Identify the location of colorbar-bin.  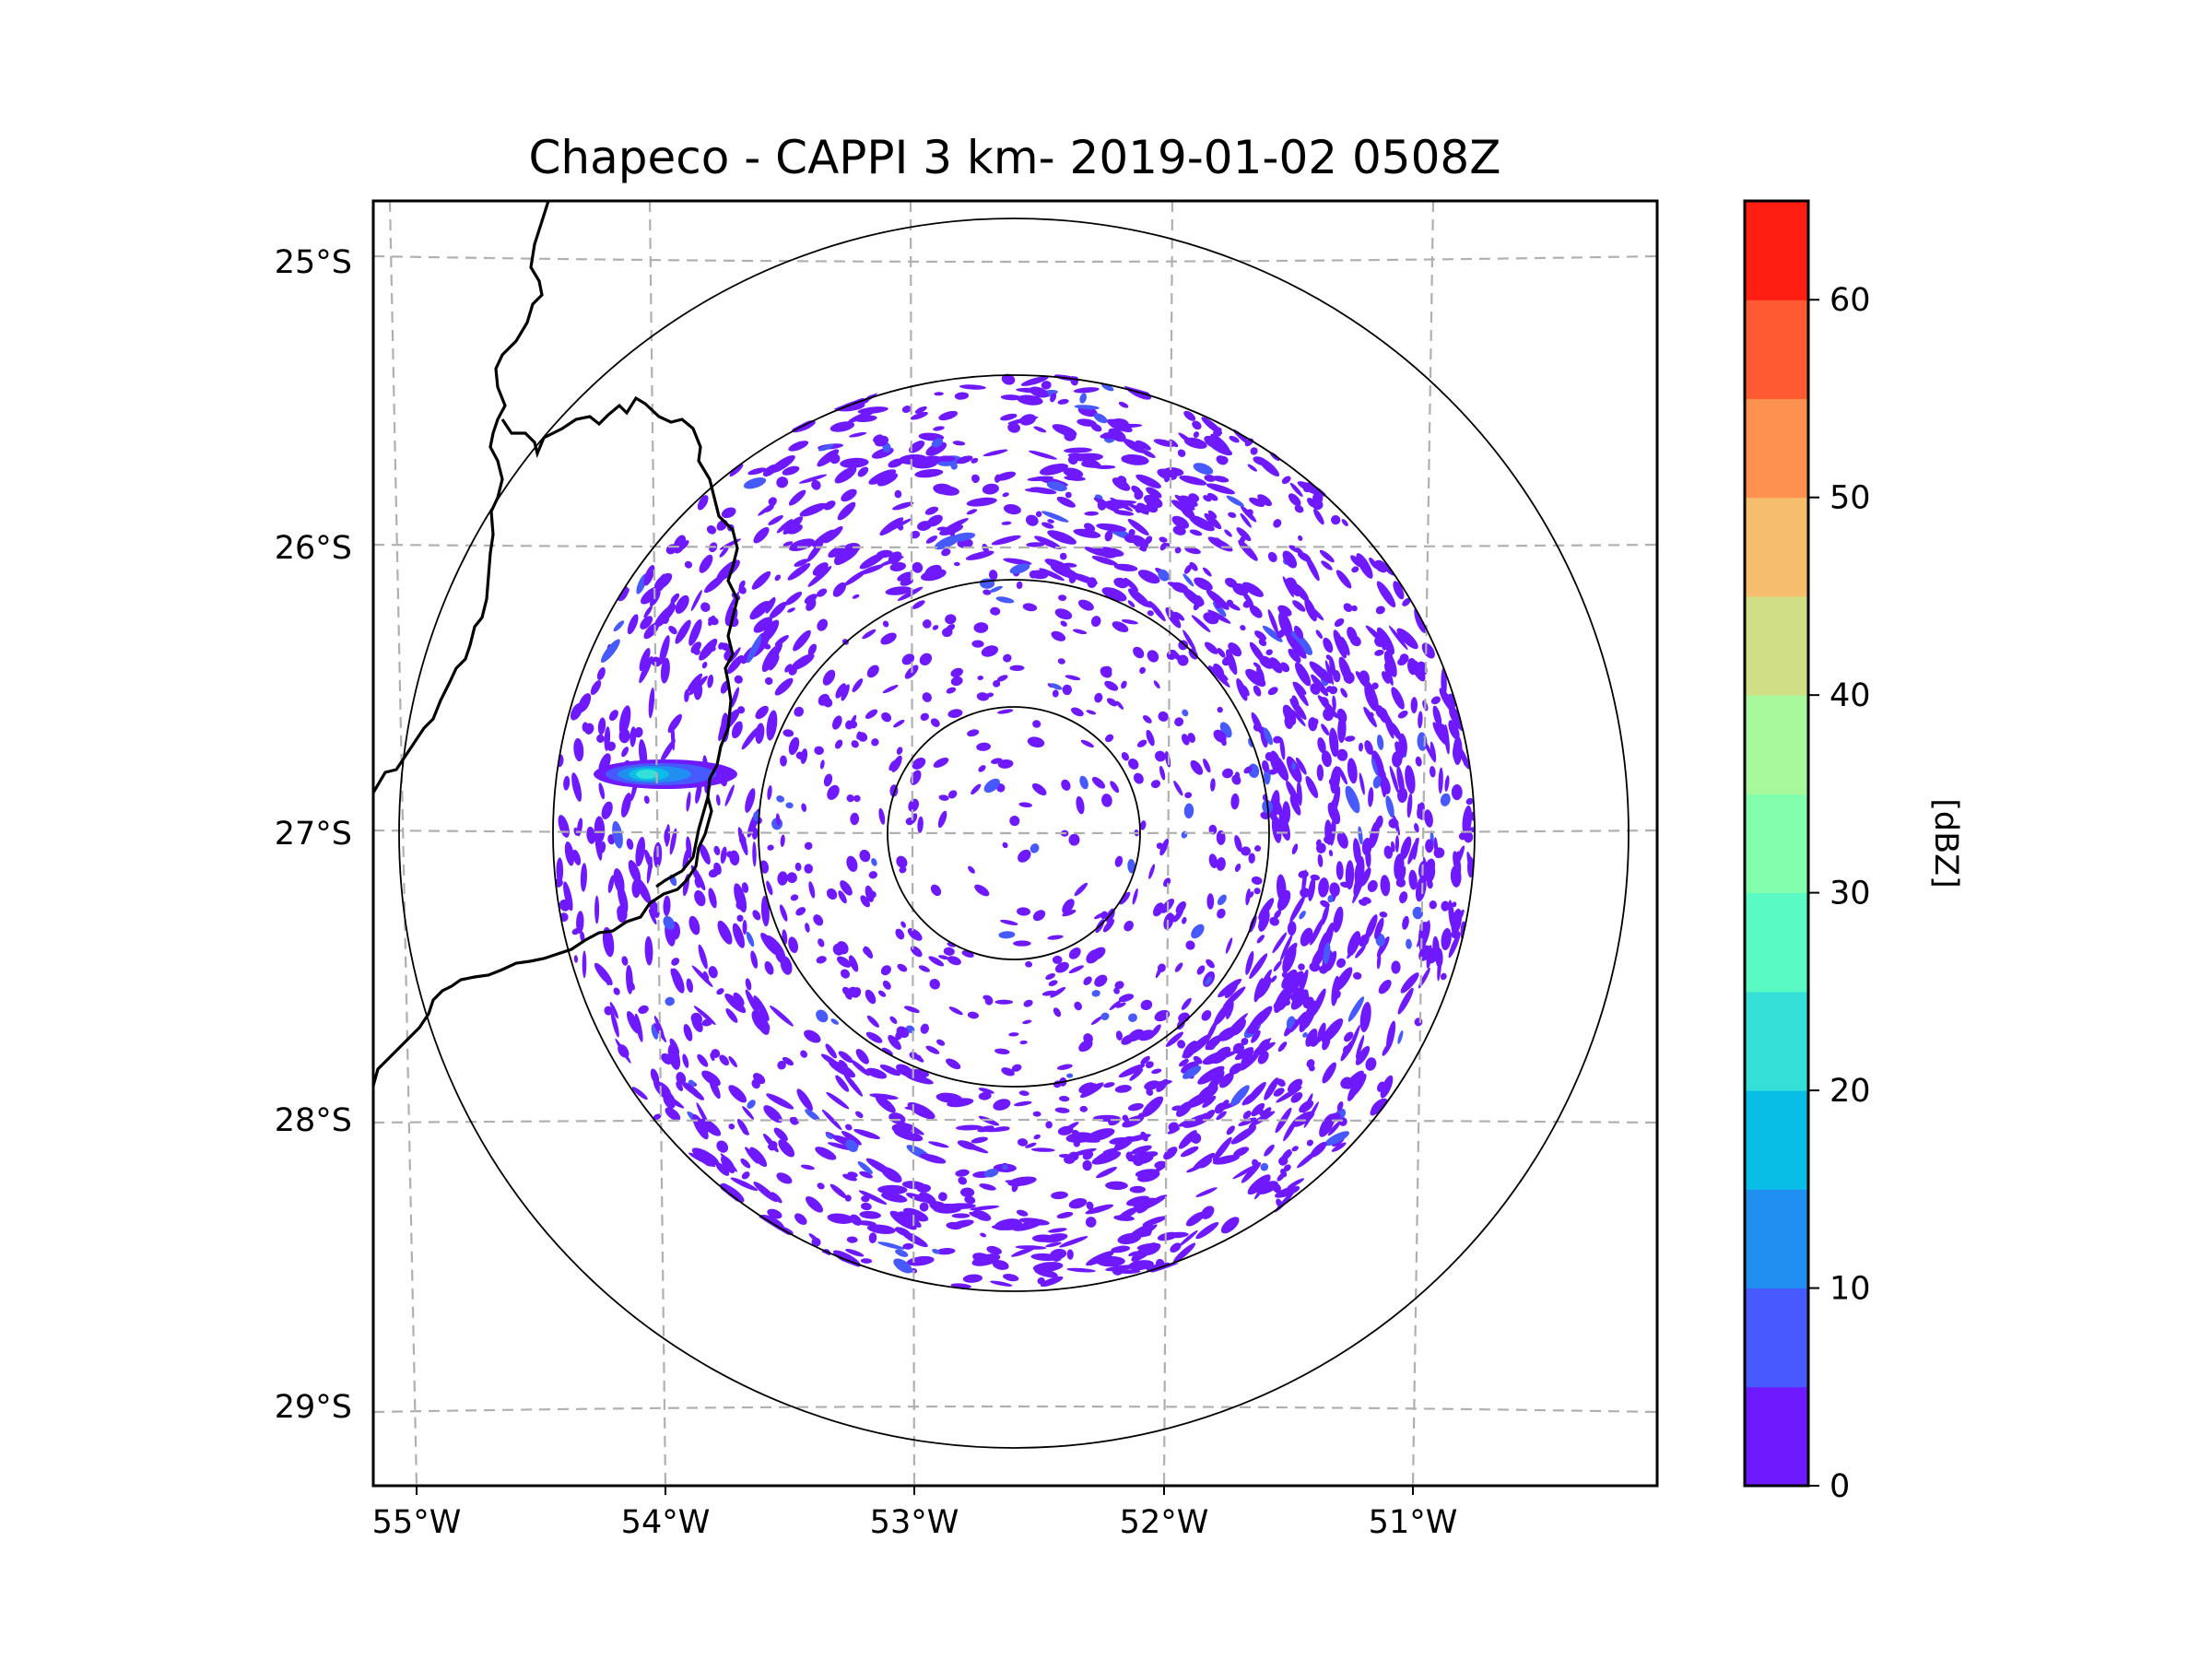
(1776, 1436).